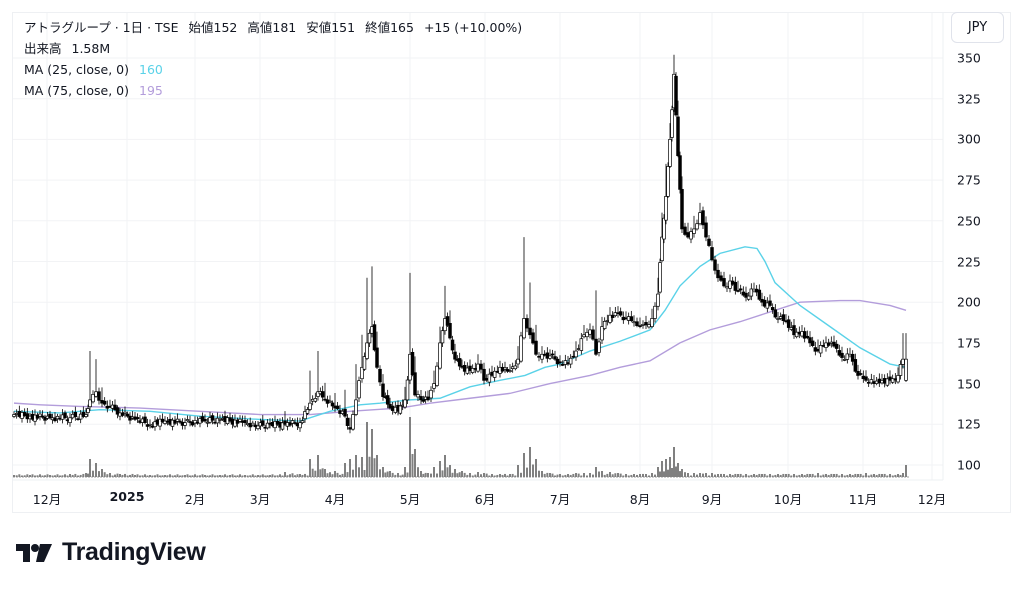  Describe the element at coordinates (77, 69) in the screenshot. I see `ma25-label: MA (25, close, 0)` at that location.